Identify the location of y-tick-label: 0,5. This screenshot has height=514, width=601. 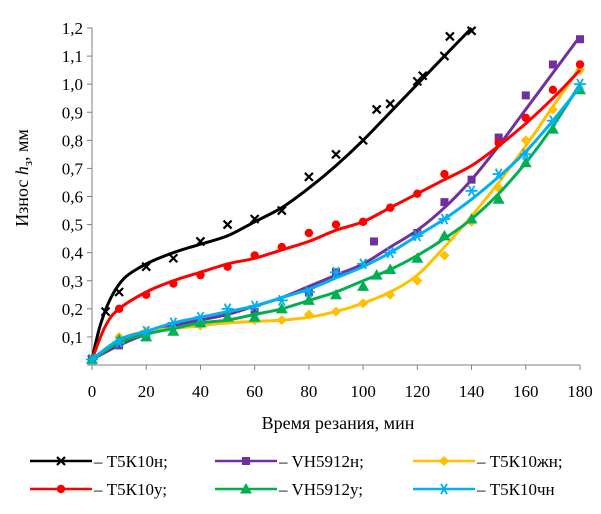
(72, 225).